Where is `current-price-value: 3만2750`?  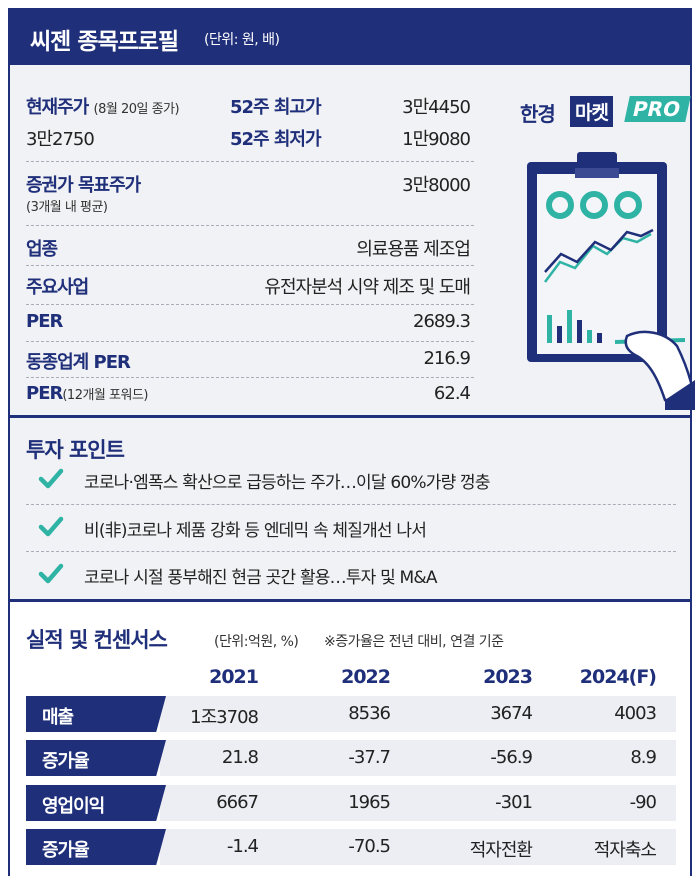 current-price-value: 3만2750 is located at coordinates (60, 139).